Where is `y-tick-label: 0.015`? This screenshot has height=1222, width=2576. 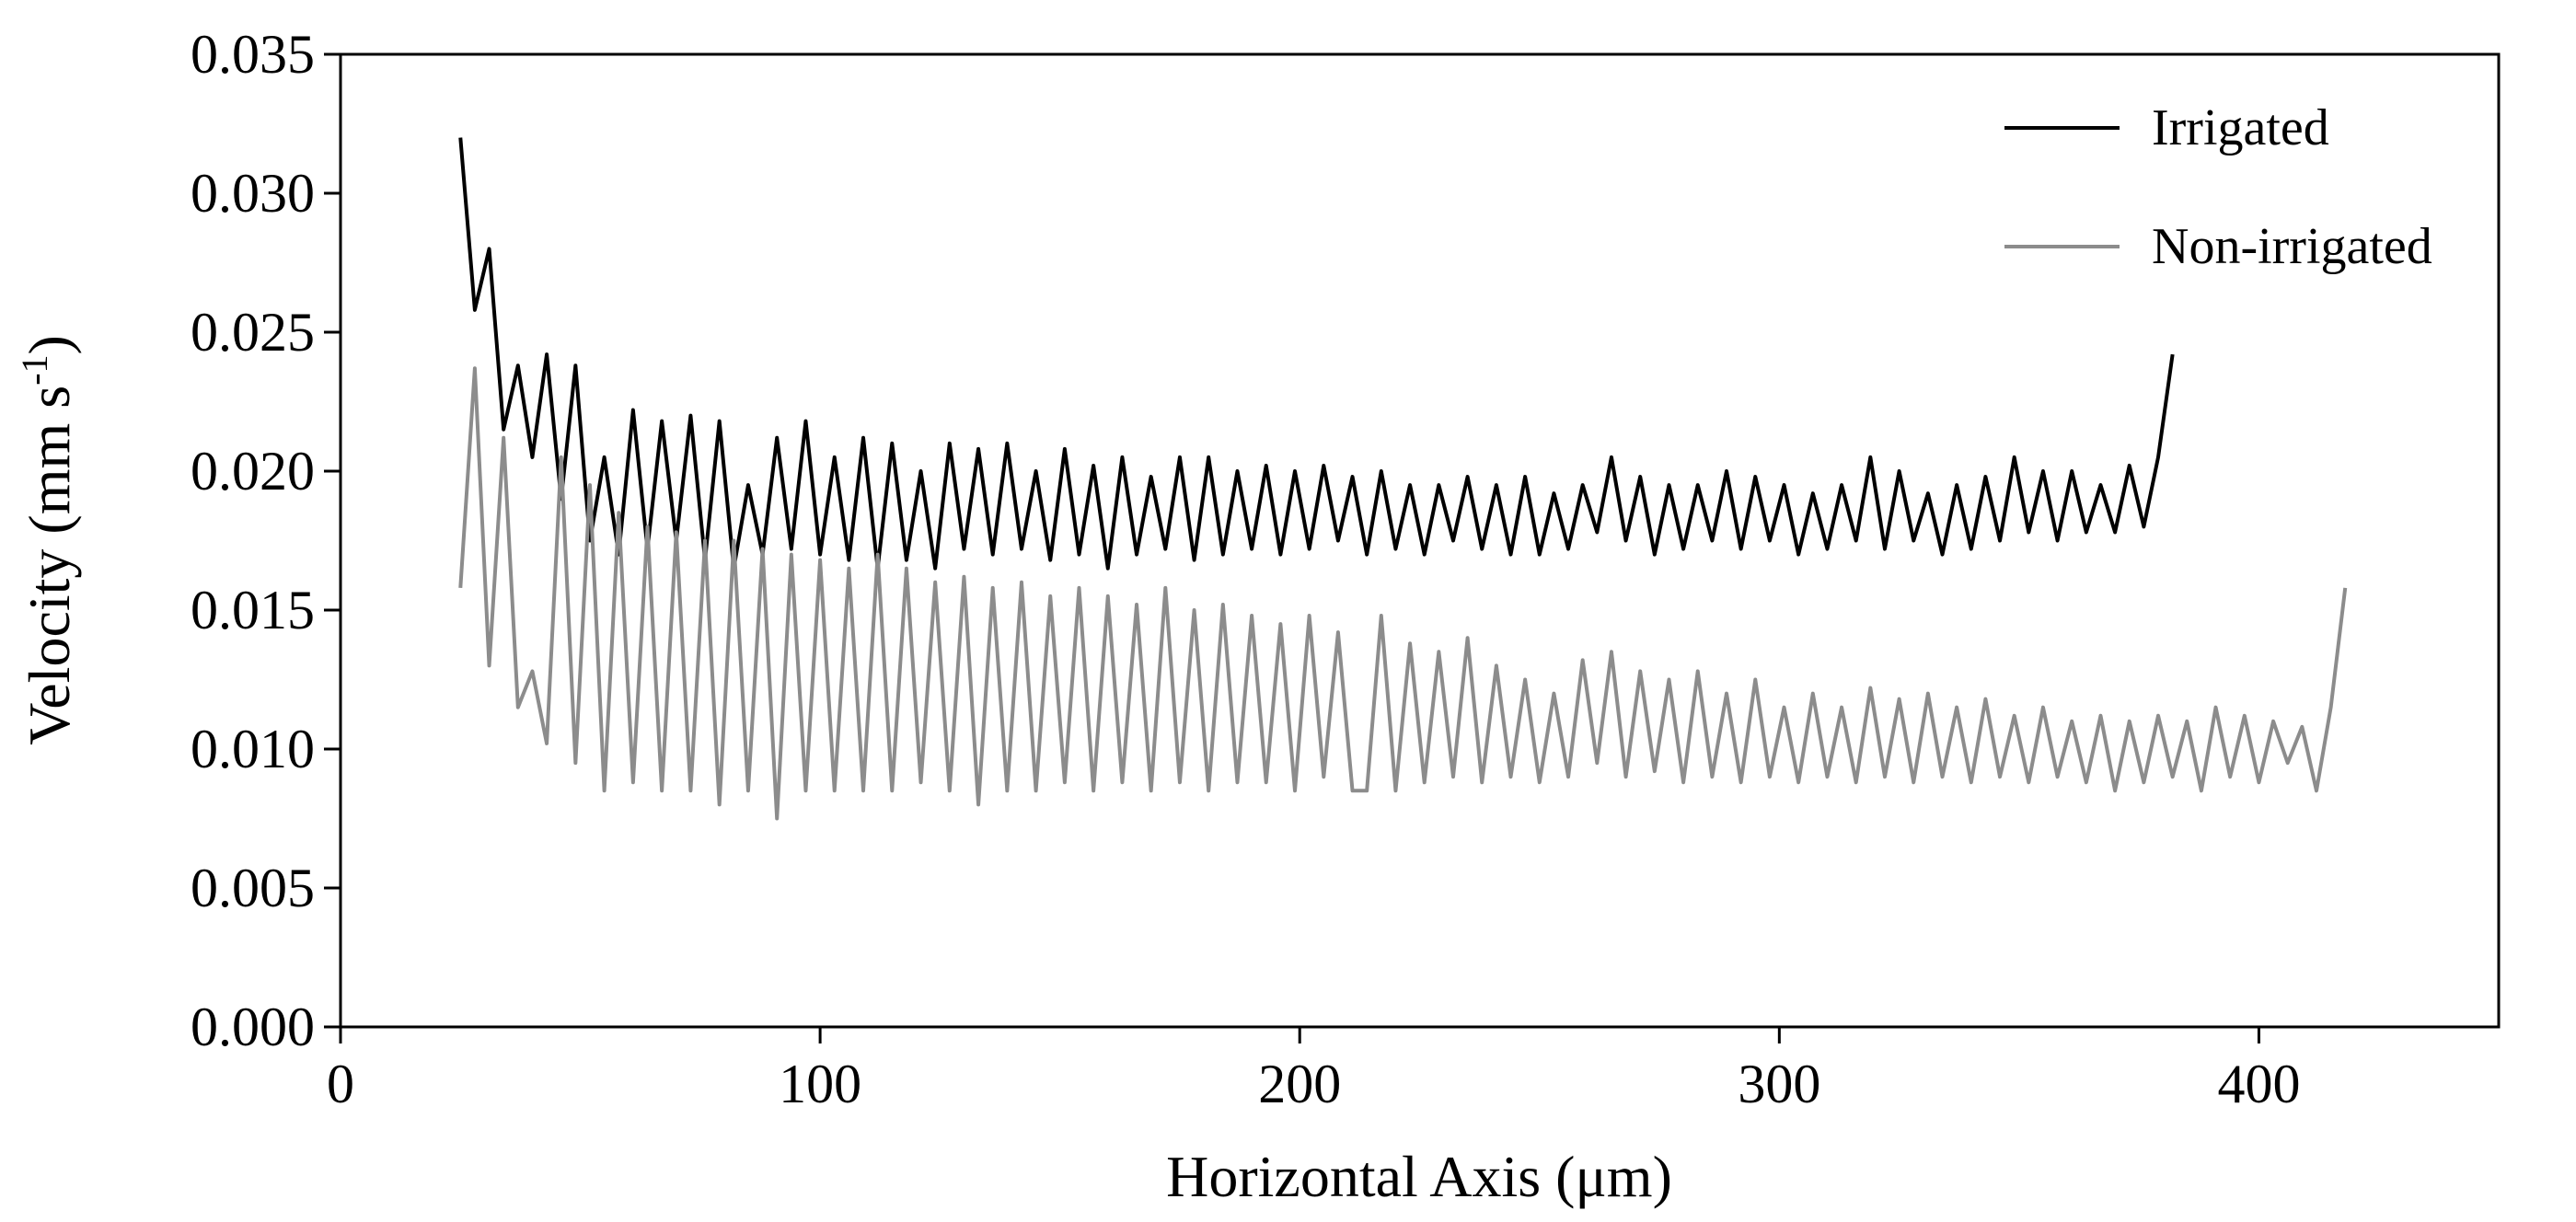
y-tick-label: 0.015 is located at coordinates (253, 610).